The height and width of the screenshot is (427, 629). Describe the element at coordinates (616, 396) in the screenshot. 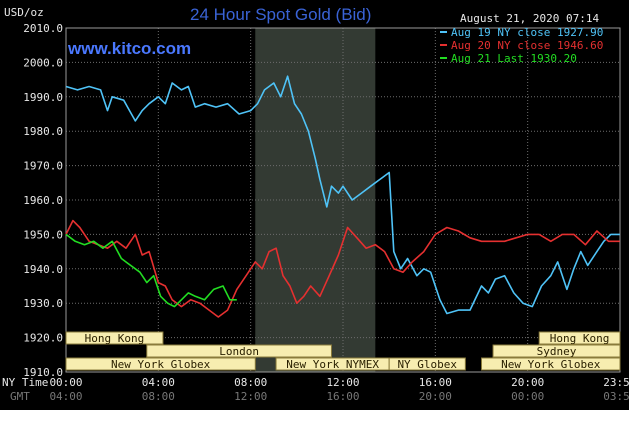

I see `x-tick-label-gmt: 03:59` at that location.